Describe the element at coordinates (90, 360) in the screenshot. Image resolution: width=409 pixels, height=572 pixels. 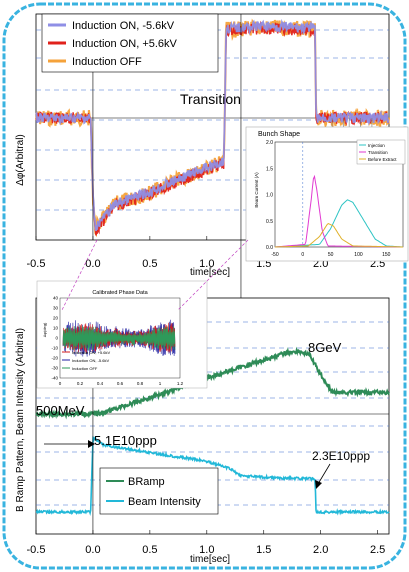
I see `cal-legend-minus: Induction ON, -5.6kV` at that location.